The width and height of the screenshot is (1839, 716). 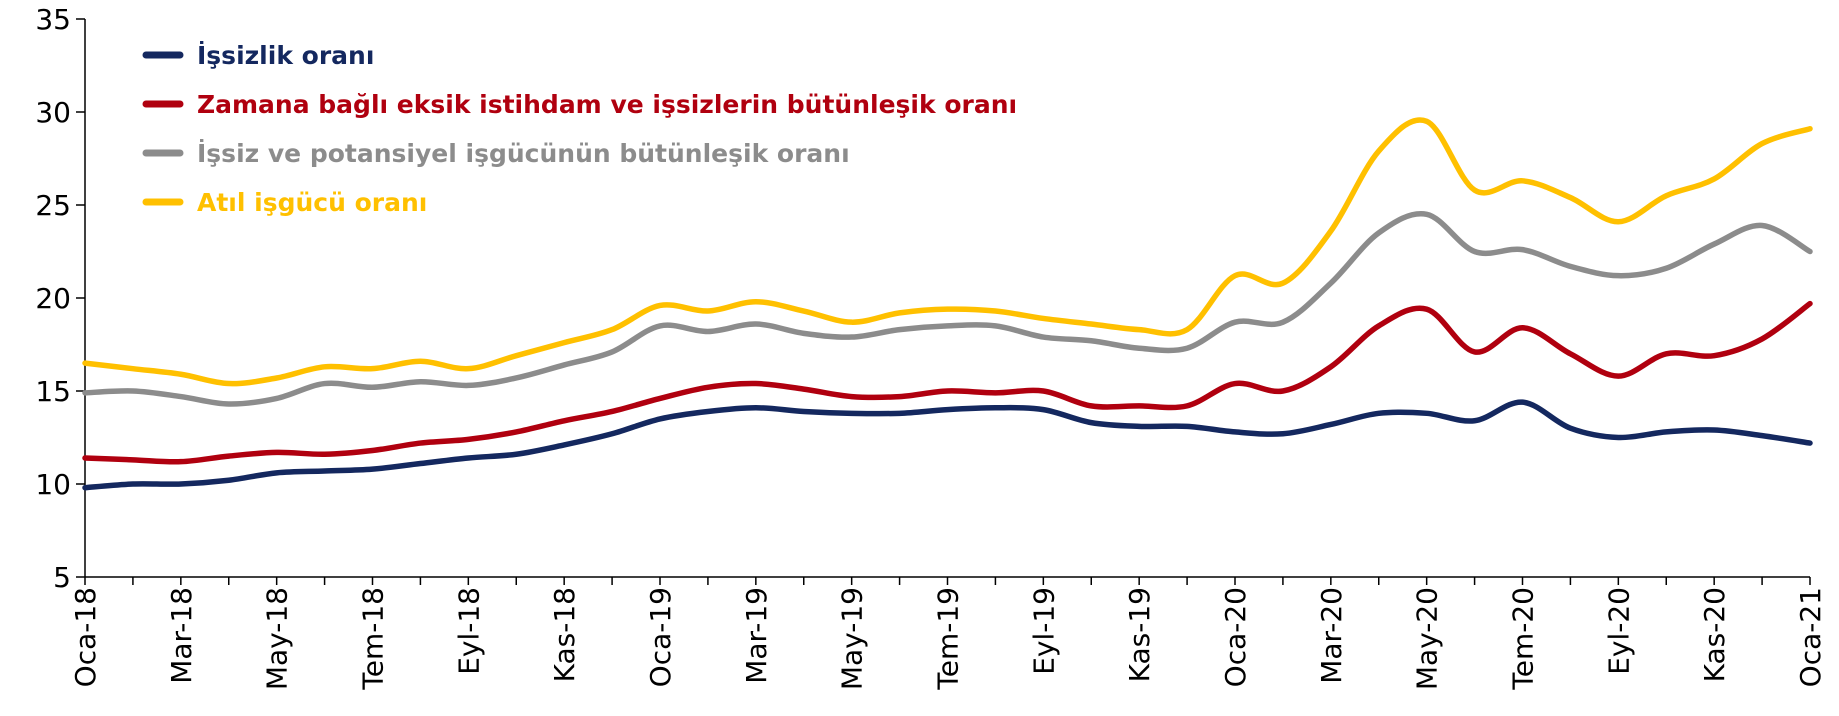 What do you see at coordinates (285, 55) in the screenshot?
I see `legend-label: İşsizlik oranı` at bounding box center [285, 55].